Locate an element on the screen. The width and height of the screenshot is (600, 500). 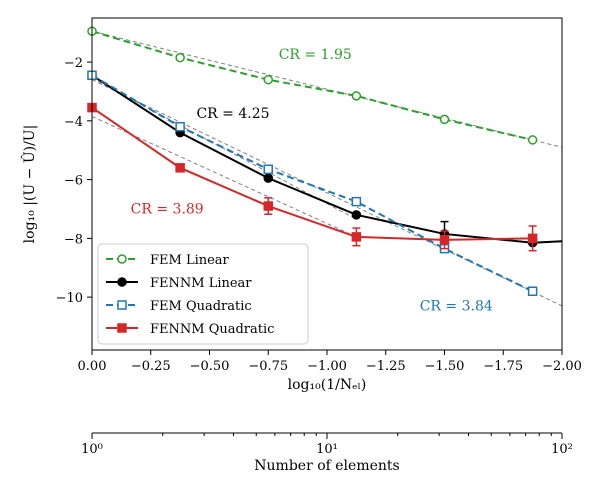
secondary-tick-label: 10² is located at coordinates (562, 449).